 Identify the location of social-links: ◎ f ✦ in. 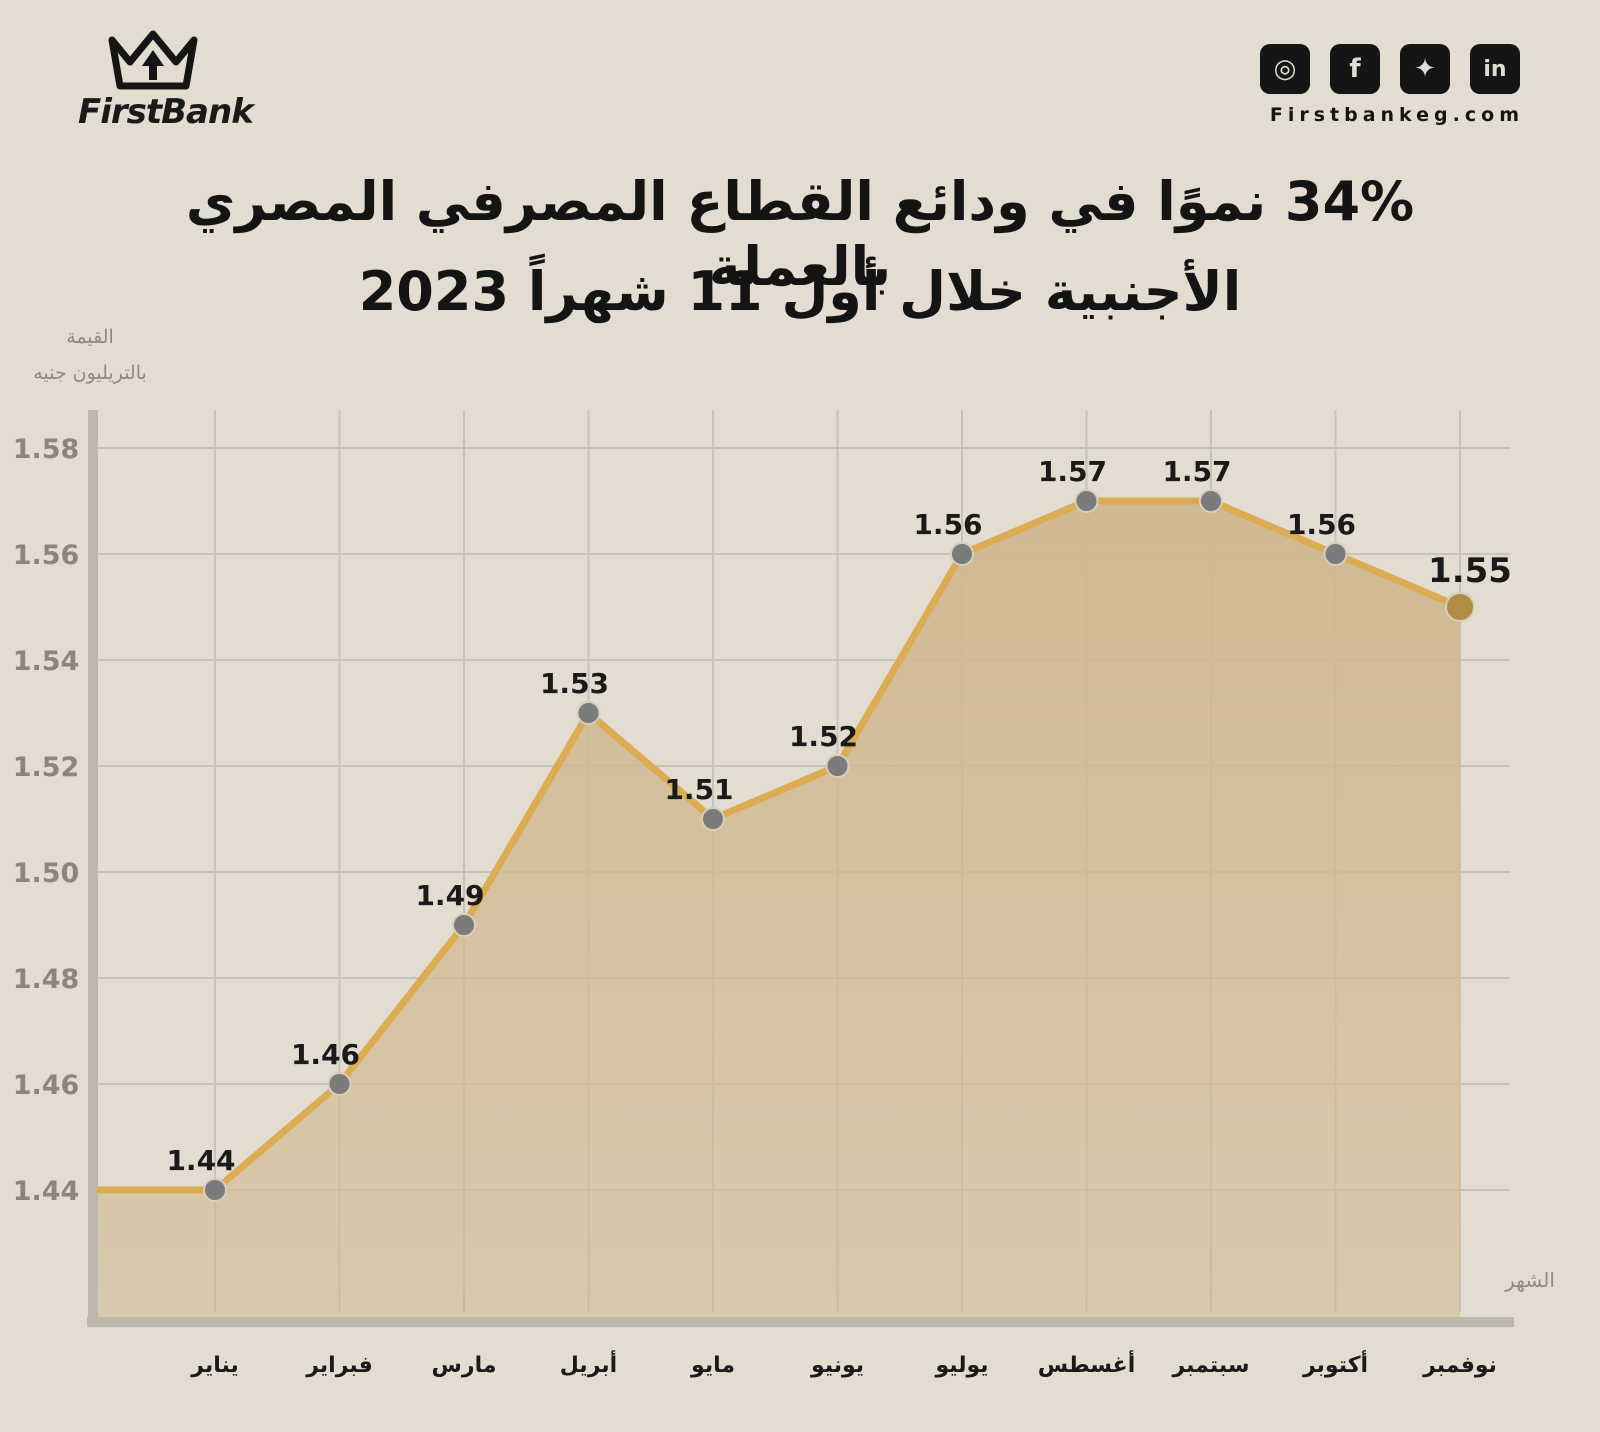
(1390, 69).